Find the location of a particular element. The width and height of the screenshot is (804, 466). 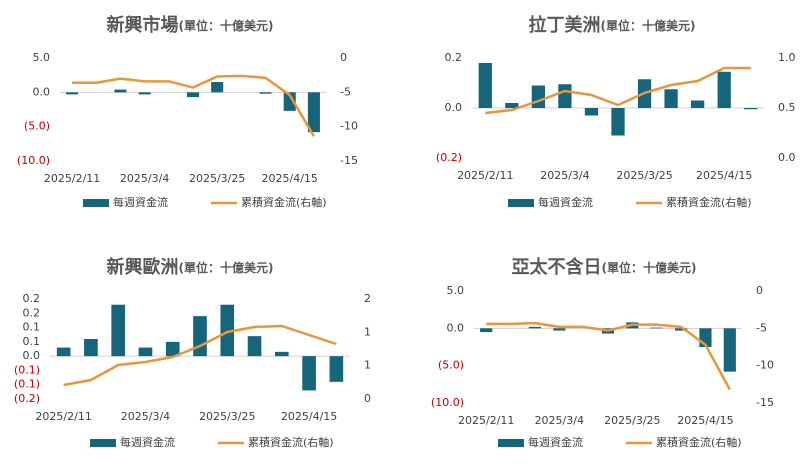

y2-tick-label: 2 is located at coordinates (367, 298).